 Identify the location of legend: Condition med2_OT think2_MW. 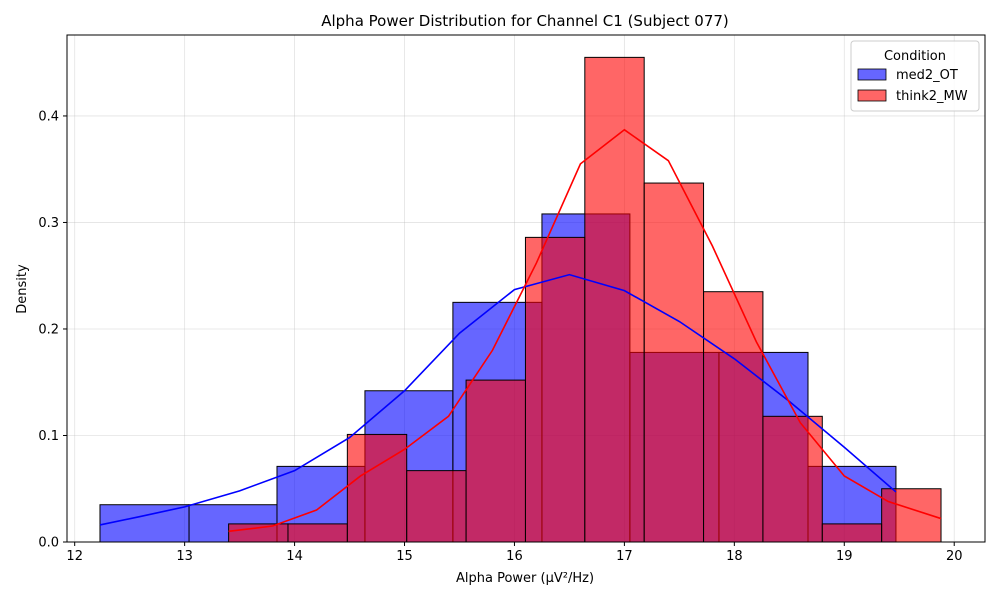
(915, 76).